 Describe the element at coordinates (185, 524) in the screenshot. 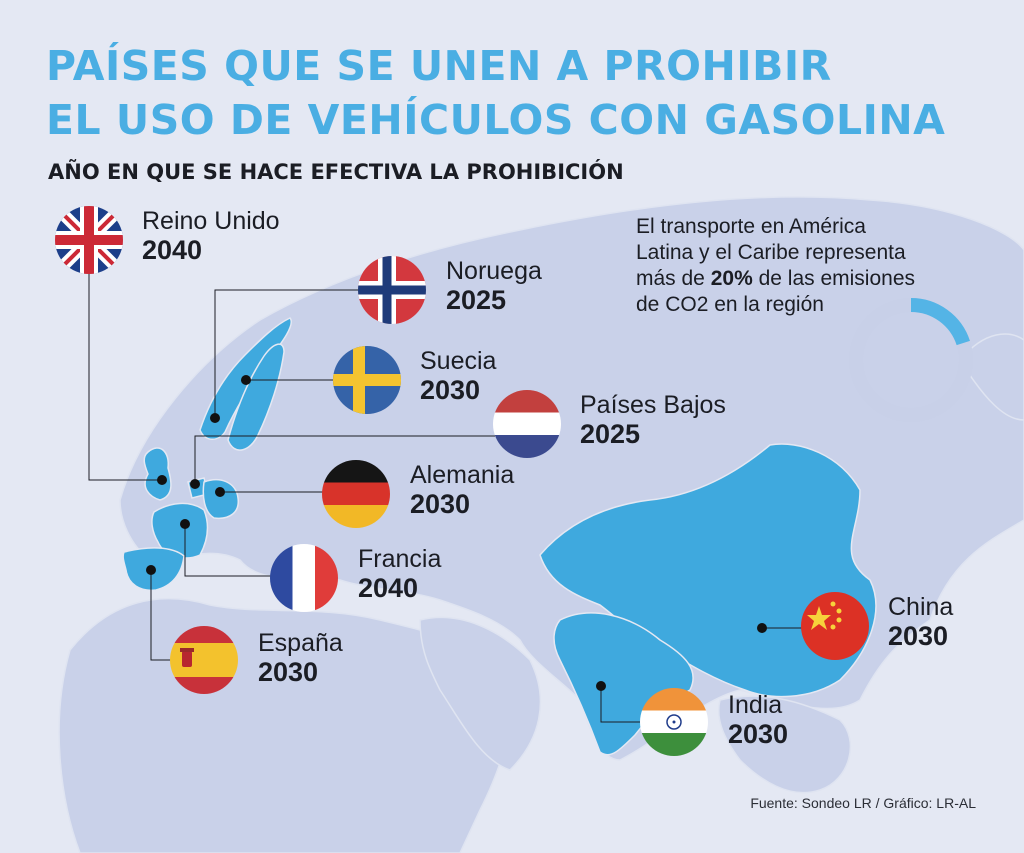

I see `location-dot-france` at that location.